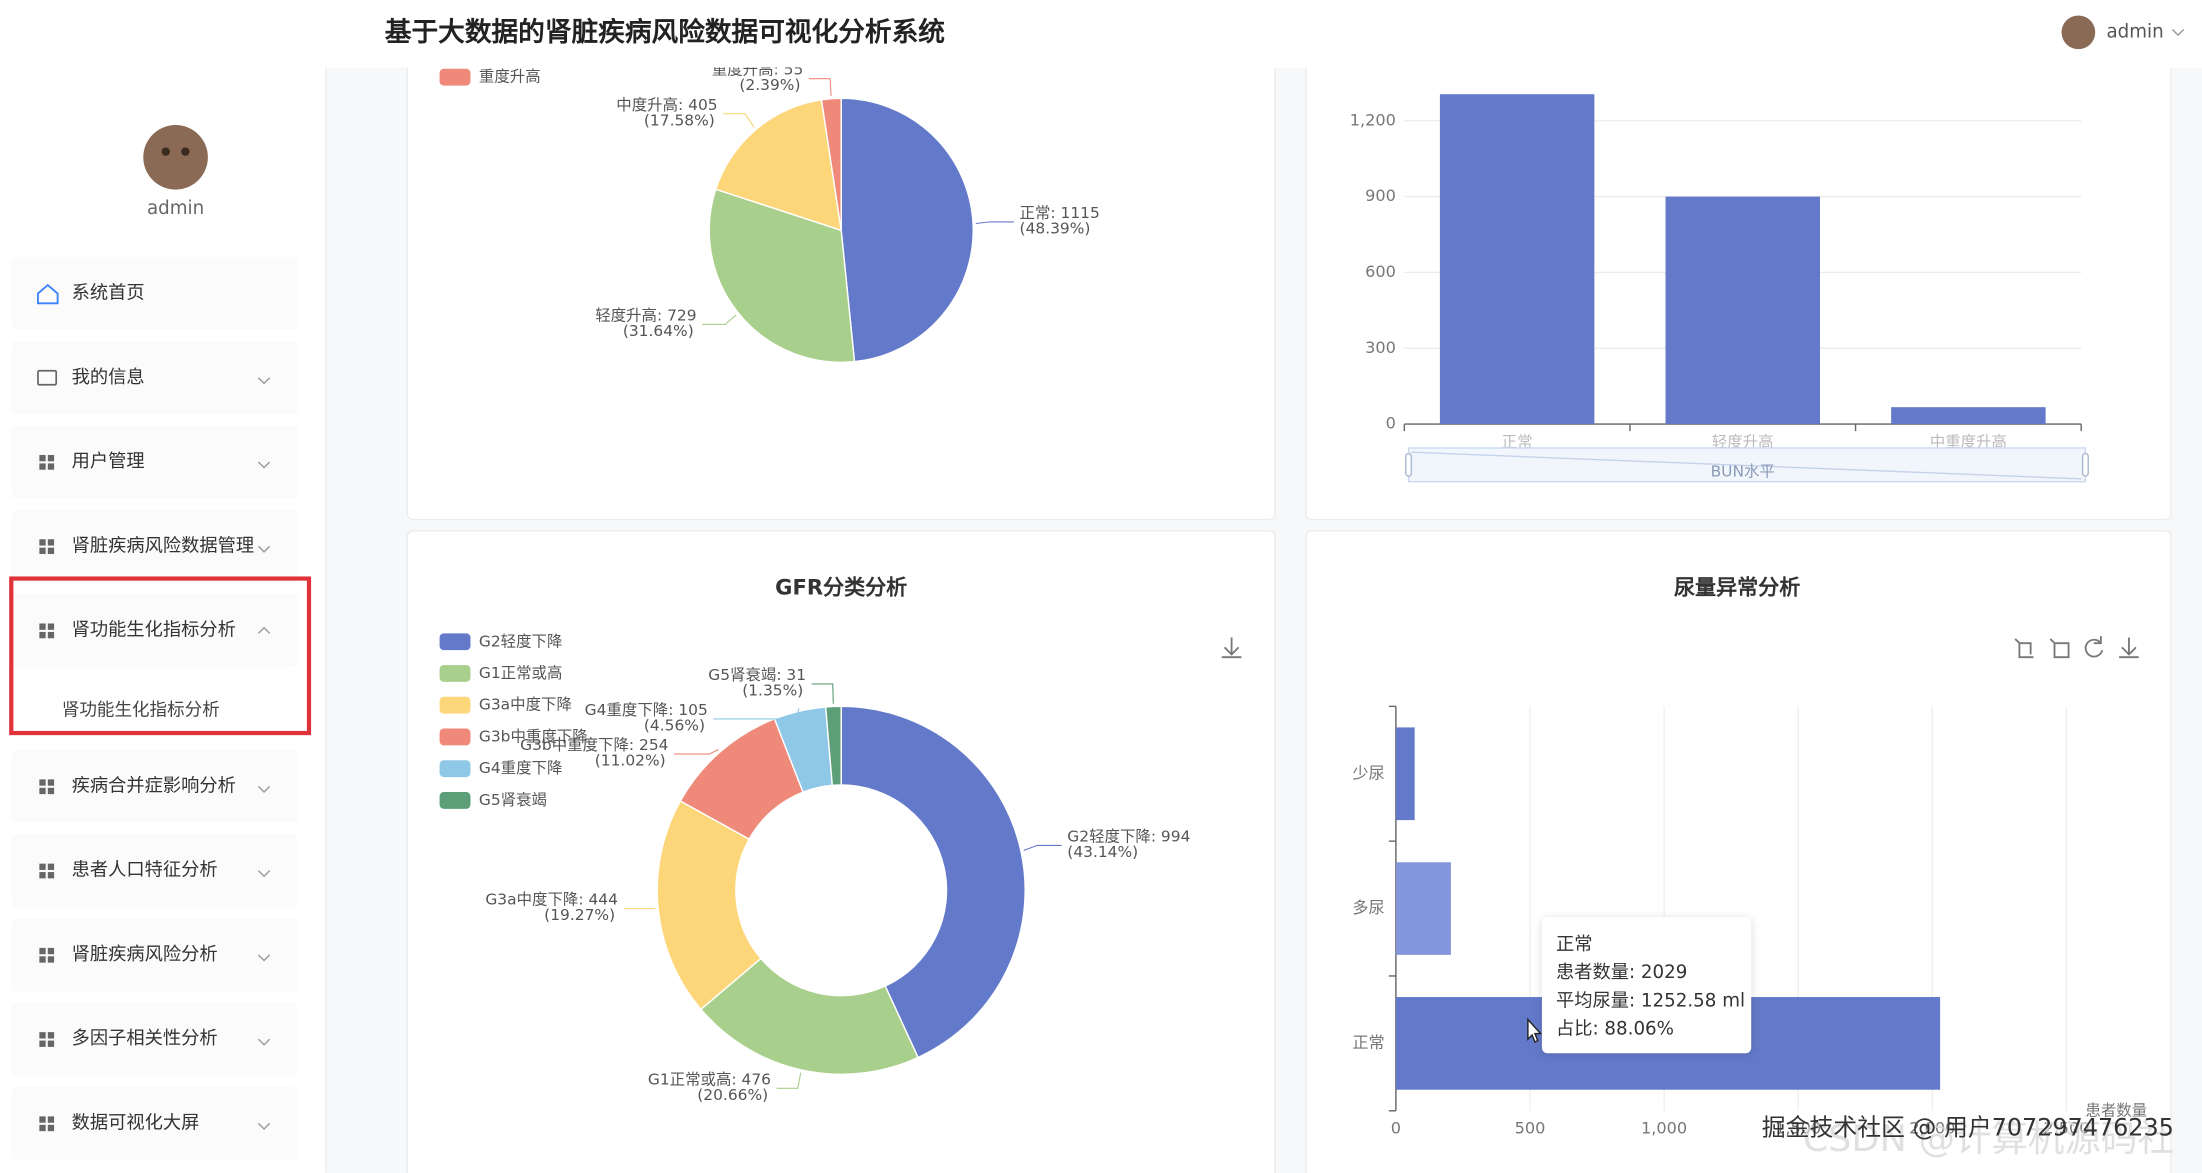 The height and width of the screenshot is (1173, 2202). I want to click on legend-label: G5肾衰竭, so click(513, 800).